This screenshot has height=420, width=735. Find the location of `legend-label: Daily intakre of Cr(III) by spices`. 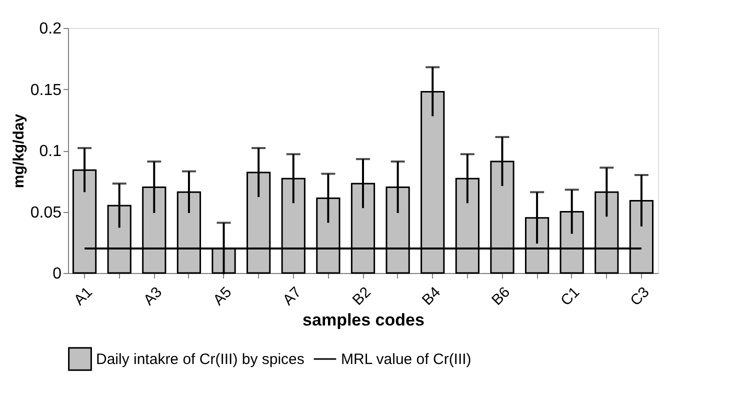

legend-label: Daily intakre of Cr(III) by spices is located at coordinates (200, 359).